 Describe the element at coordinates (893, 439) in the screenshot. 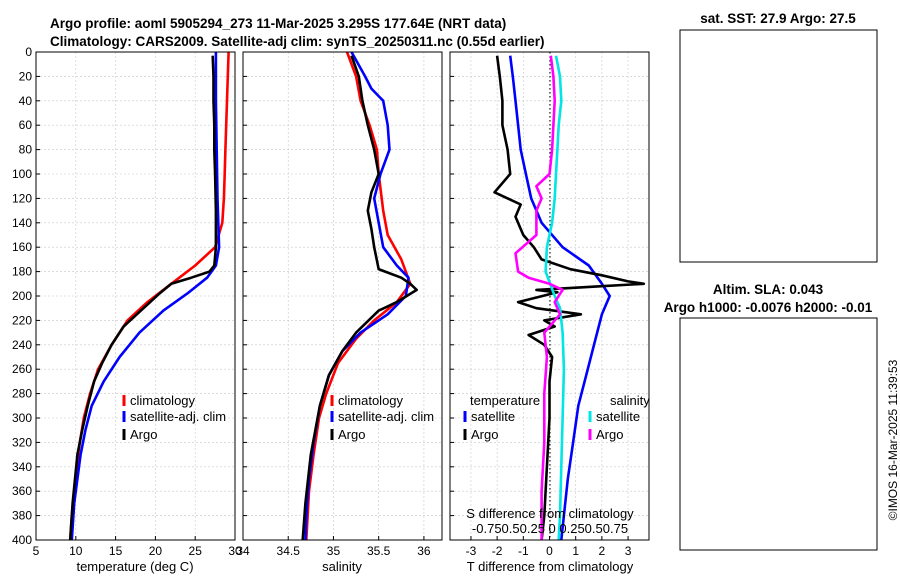

I see `imos-timestamp: ©IMOS 16-Mar-2025 11:39:53` at that location.